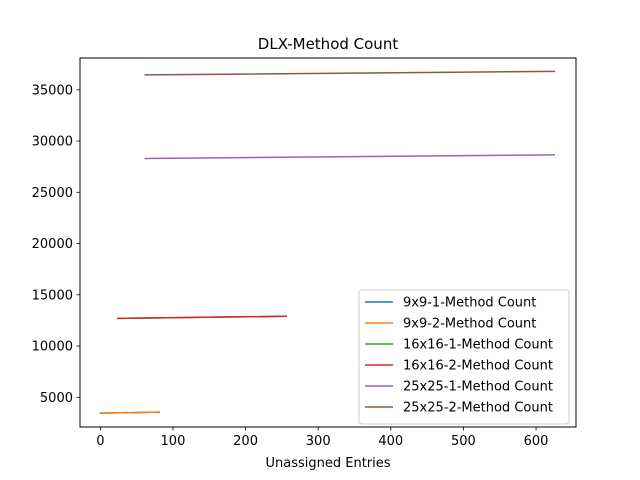 This screenshot has width=640, height=480. What do you see at coordinates (52, 142) in the screenshot?
I see `y-tick-label-5: 30000` at bounding box center [52, 142].